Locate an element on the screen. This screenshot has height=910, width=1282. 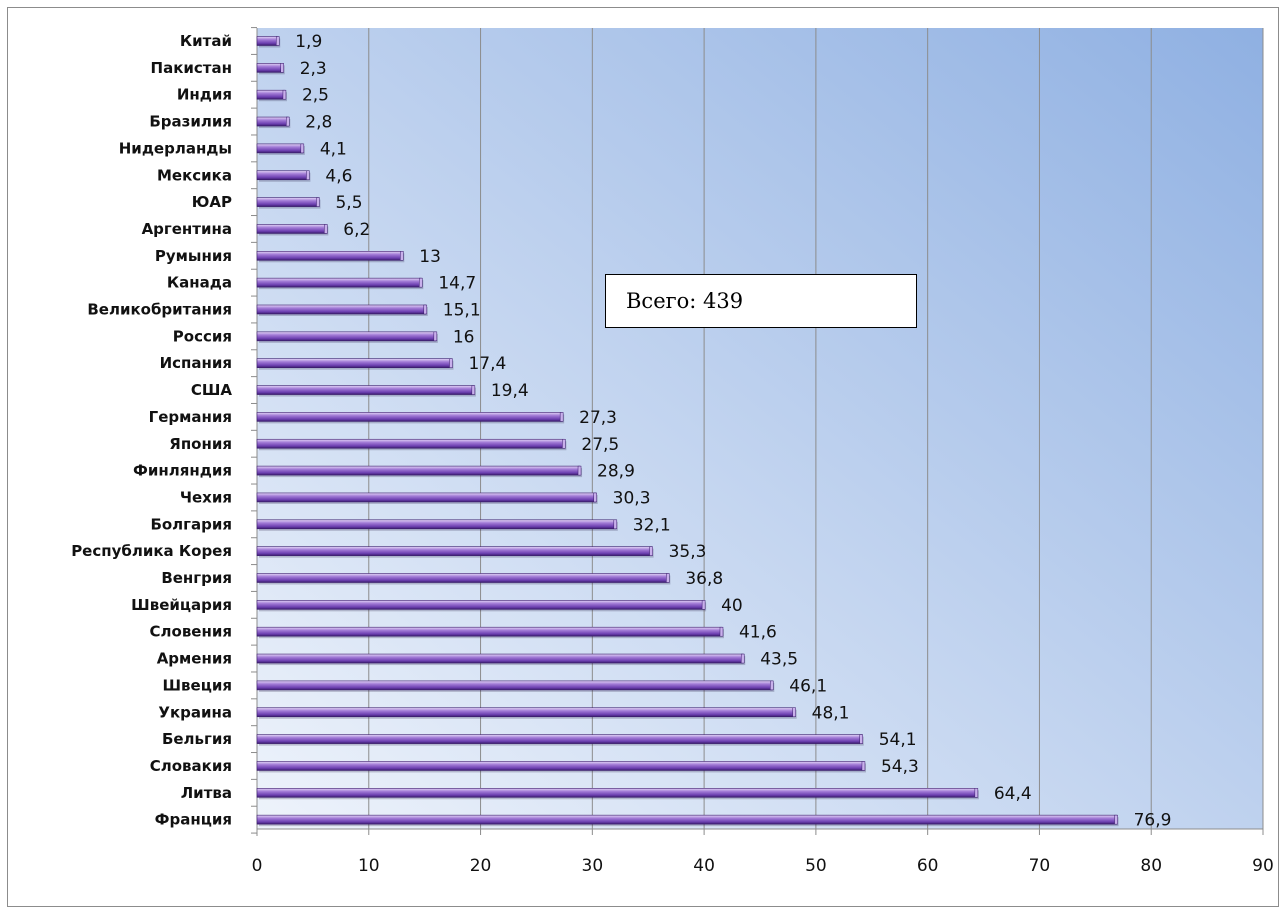
value-label: 46,1 is located at coordinates (808, 686).